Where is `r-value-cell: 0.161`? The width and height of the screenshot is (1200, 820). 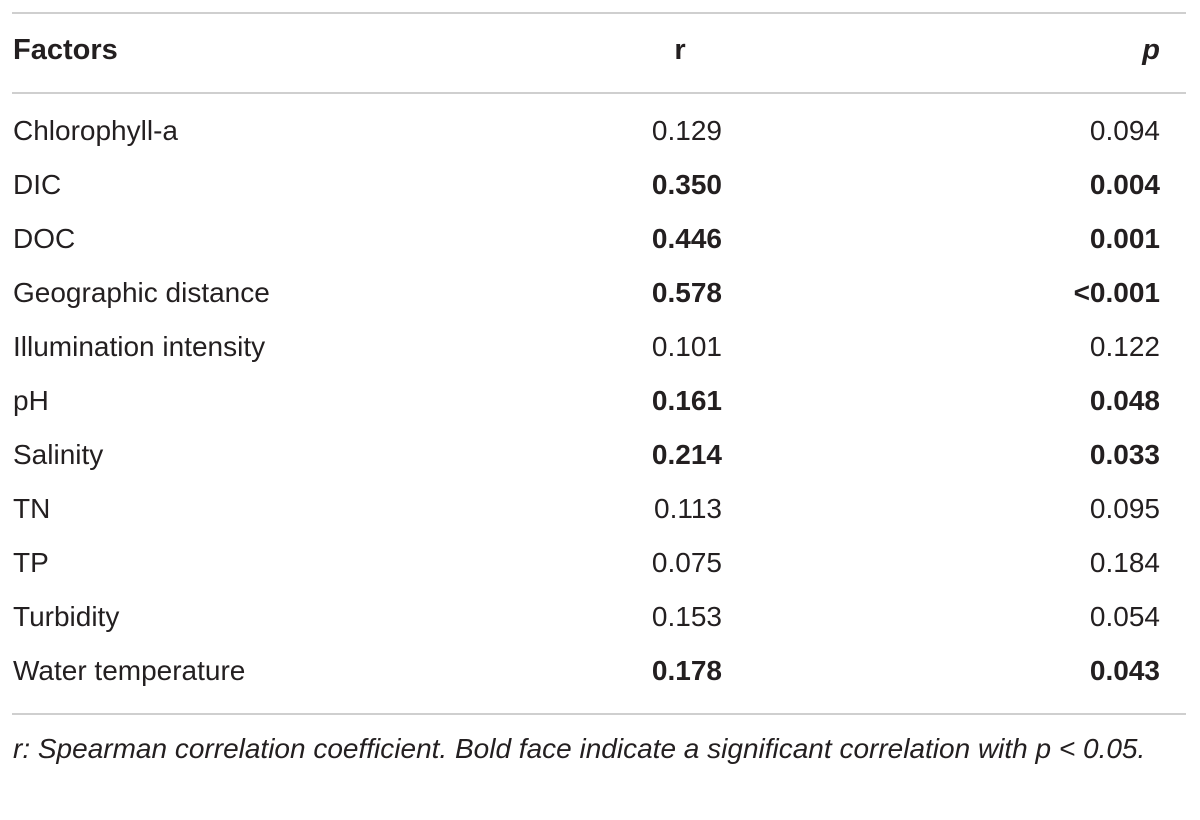
r-value-cell: 0.161 is located at coordinates (686, 400).